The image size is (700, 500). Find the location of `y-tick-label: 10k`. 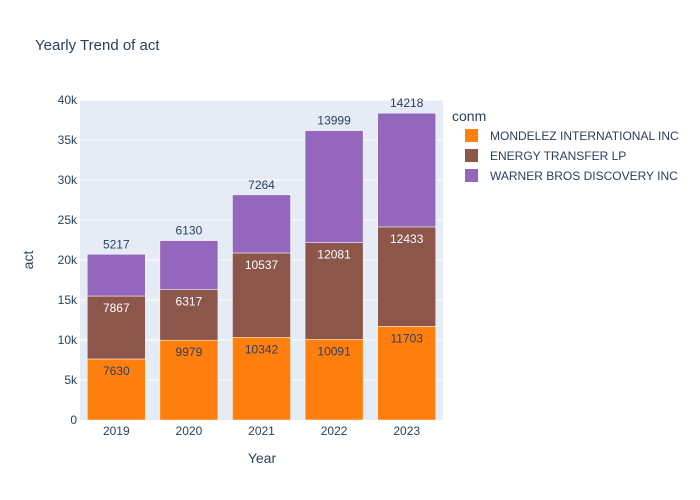

y-tick-label: 10k is located at coordinates (68, 340).